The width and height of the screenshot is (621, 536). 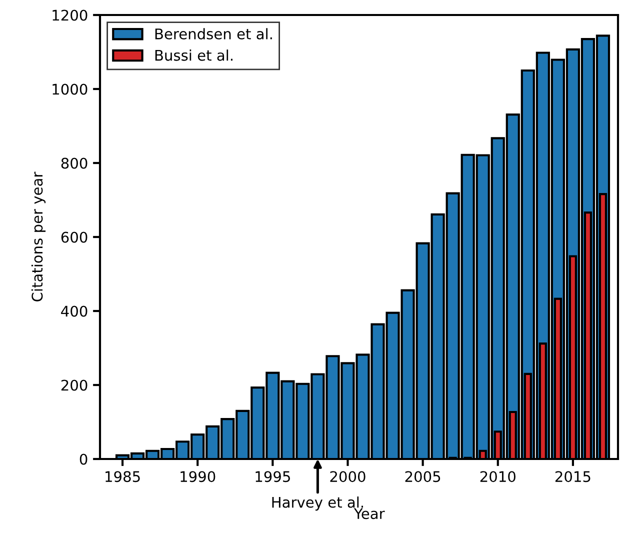 I want to click on y-axis-title: Citations per year, so click(x=38, y=237).